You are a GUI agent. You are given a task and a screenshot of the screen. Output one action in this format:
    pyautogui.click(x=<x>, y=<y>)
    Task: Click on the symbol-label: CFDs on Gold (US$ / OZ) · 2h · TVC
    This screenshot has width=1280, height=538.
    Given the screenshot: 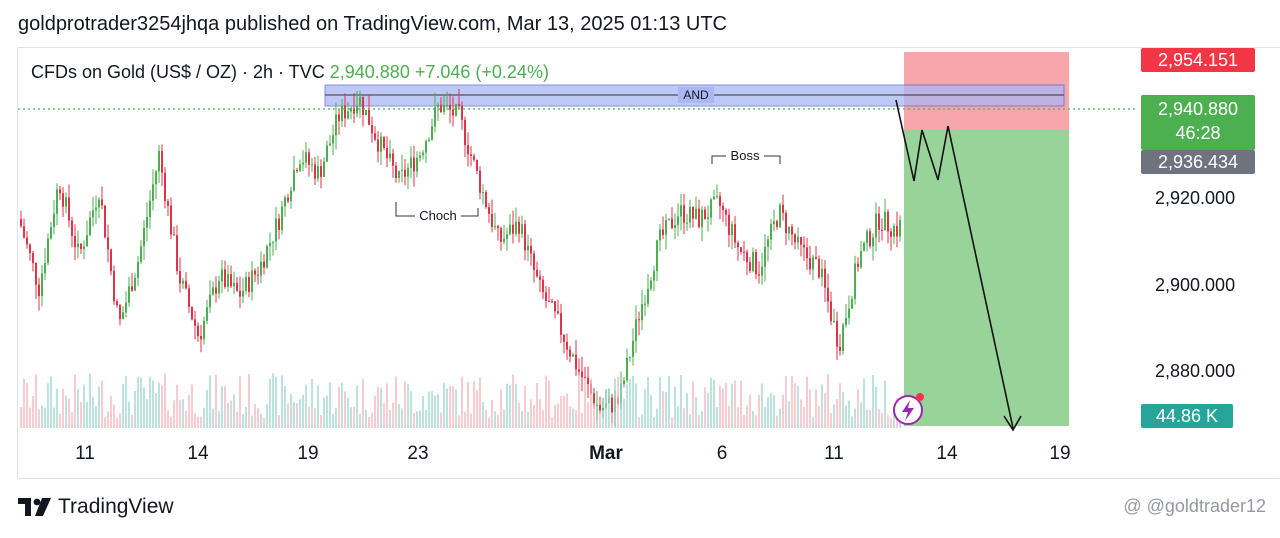 What is the action you would take?
    pyautogui.click(x=178, y=72)
    